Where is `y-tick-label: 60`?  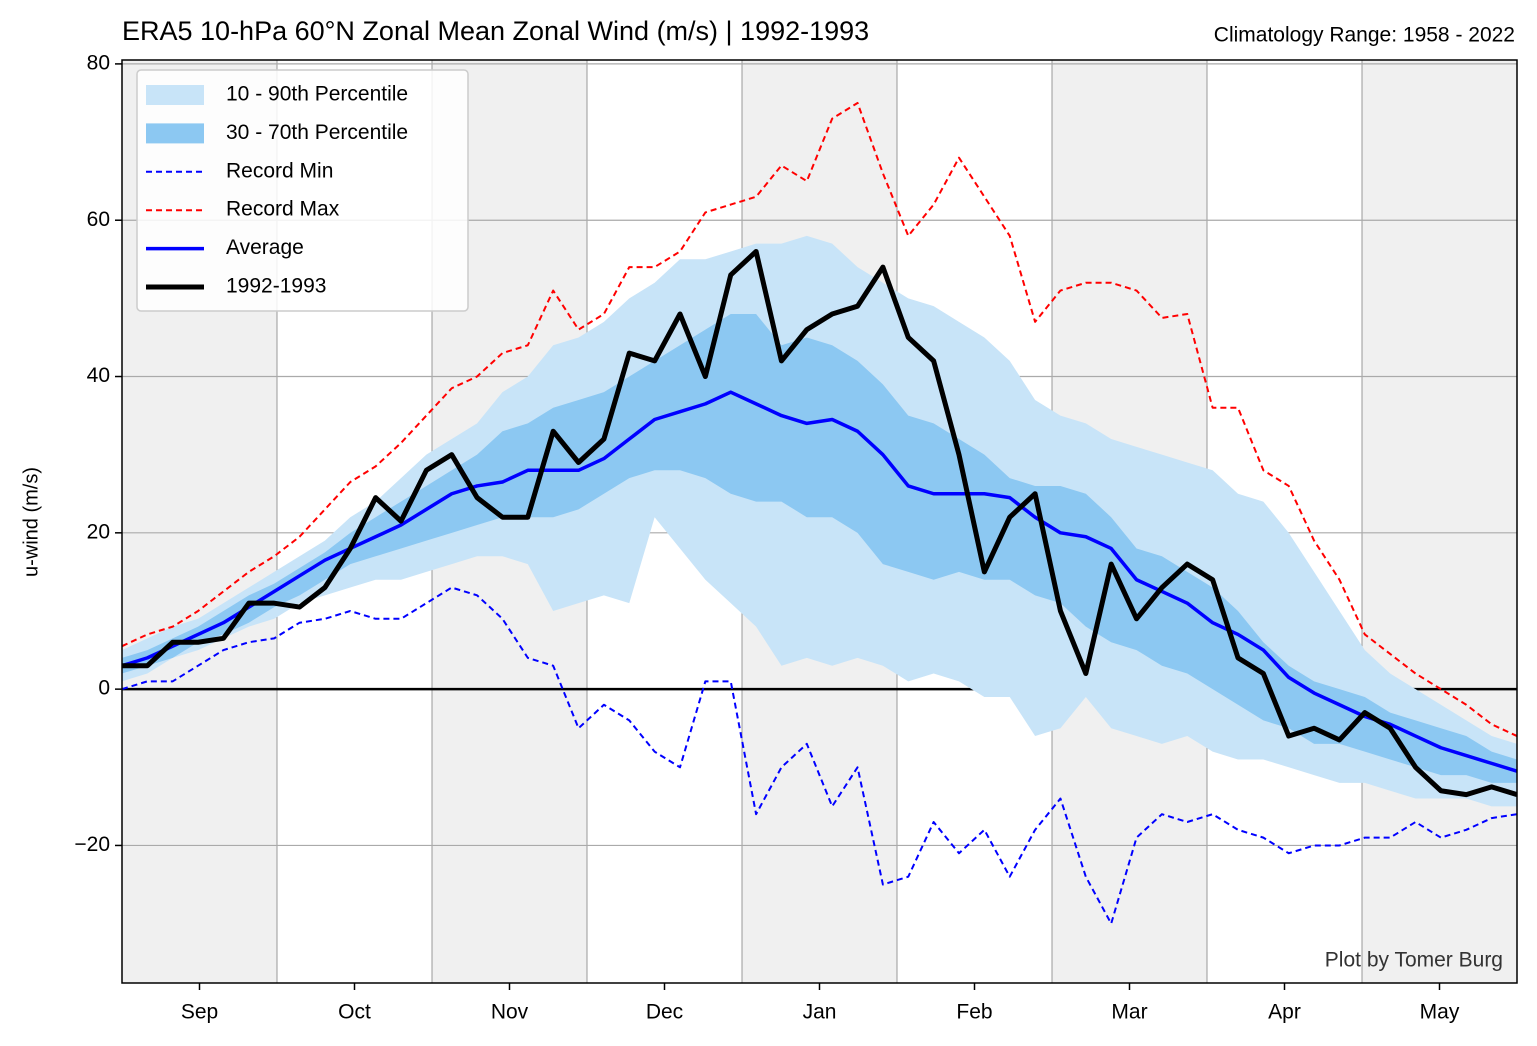 y-tick-label: 60 is located at coordinates (98, 219).